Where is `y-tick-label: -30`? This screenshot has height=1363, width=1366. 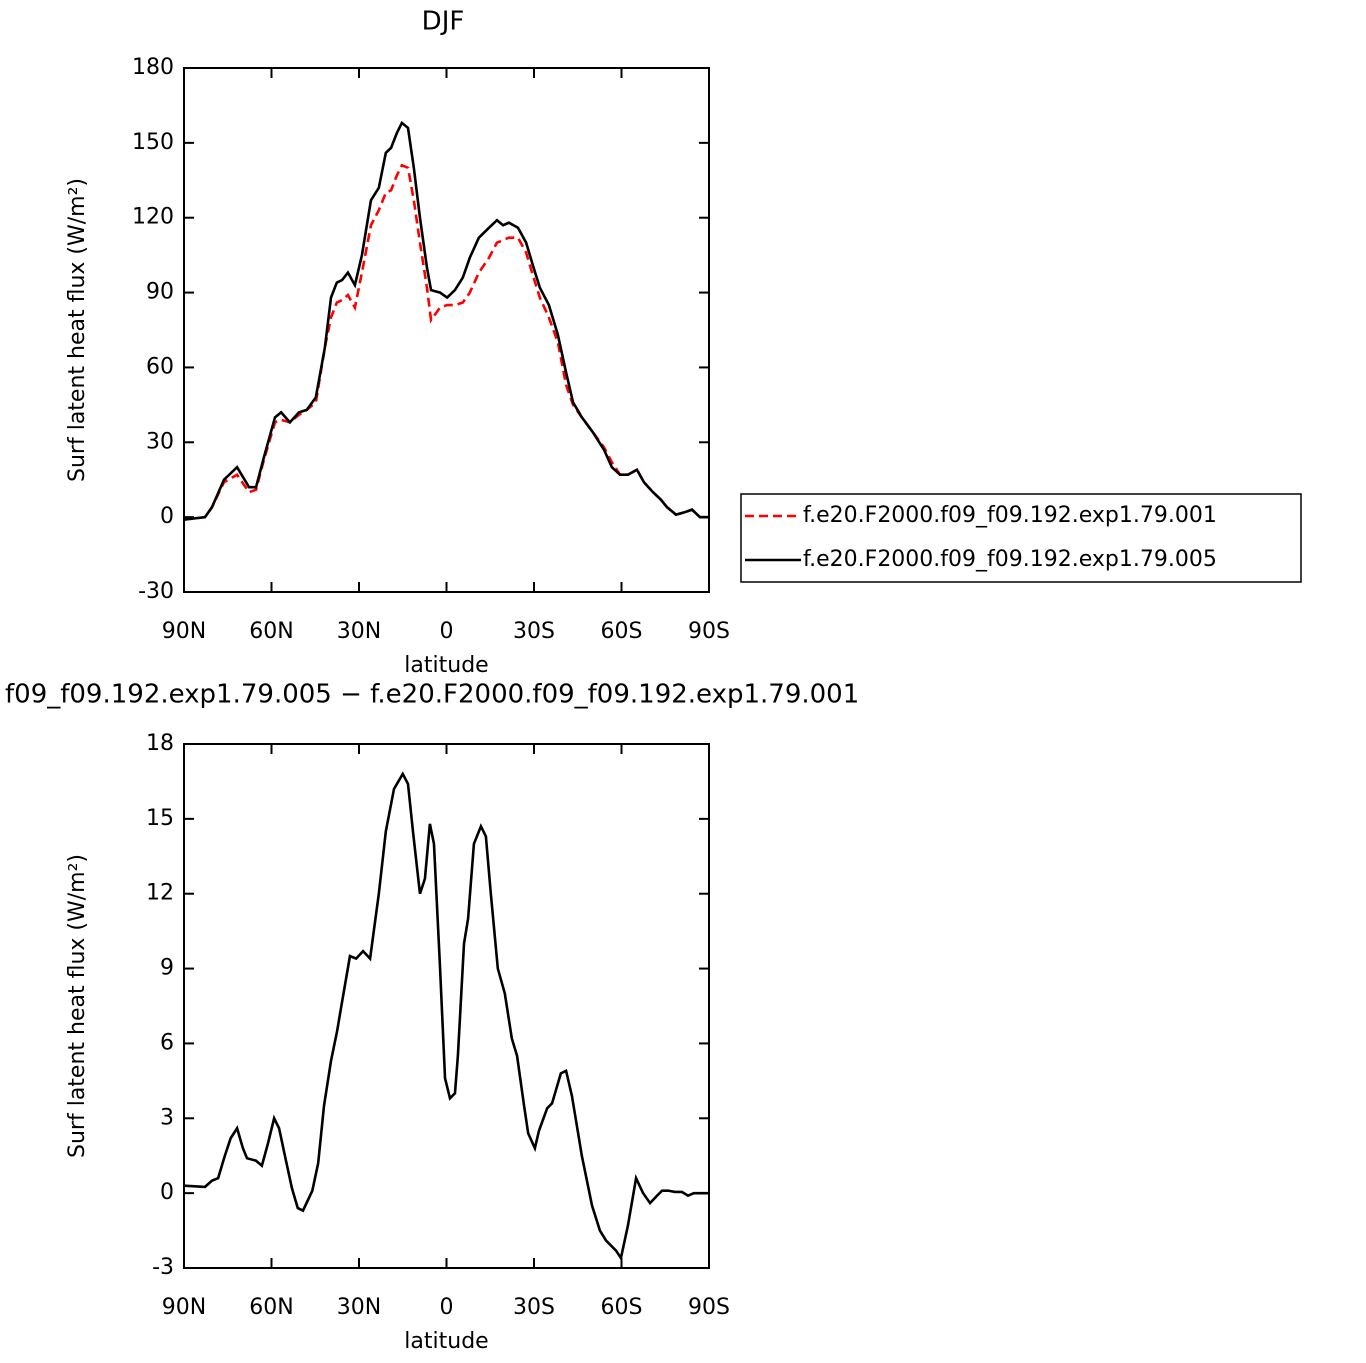 y-tick-label: -30 is located at coordinates (156, 591).